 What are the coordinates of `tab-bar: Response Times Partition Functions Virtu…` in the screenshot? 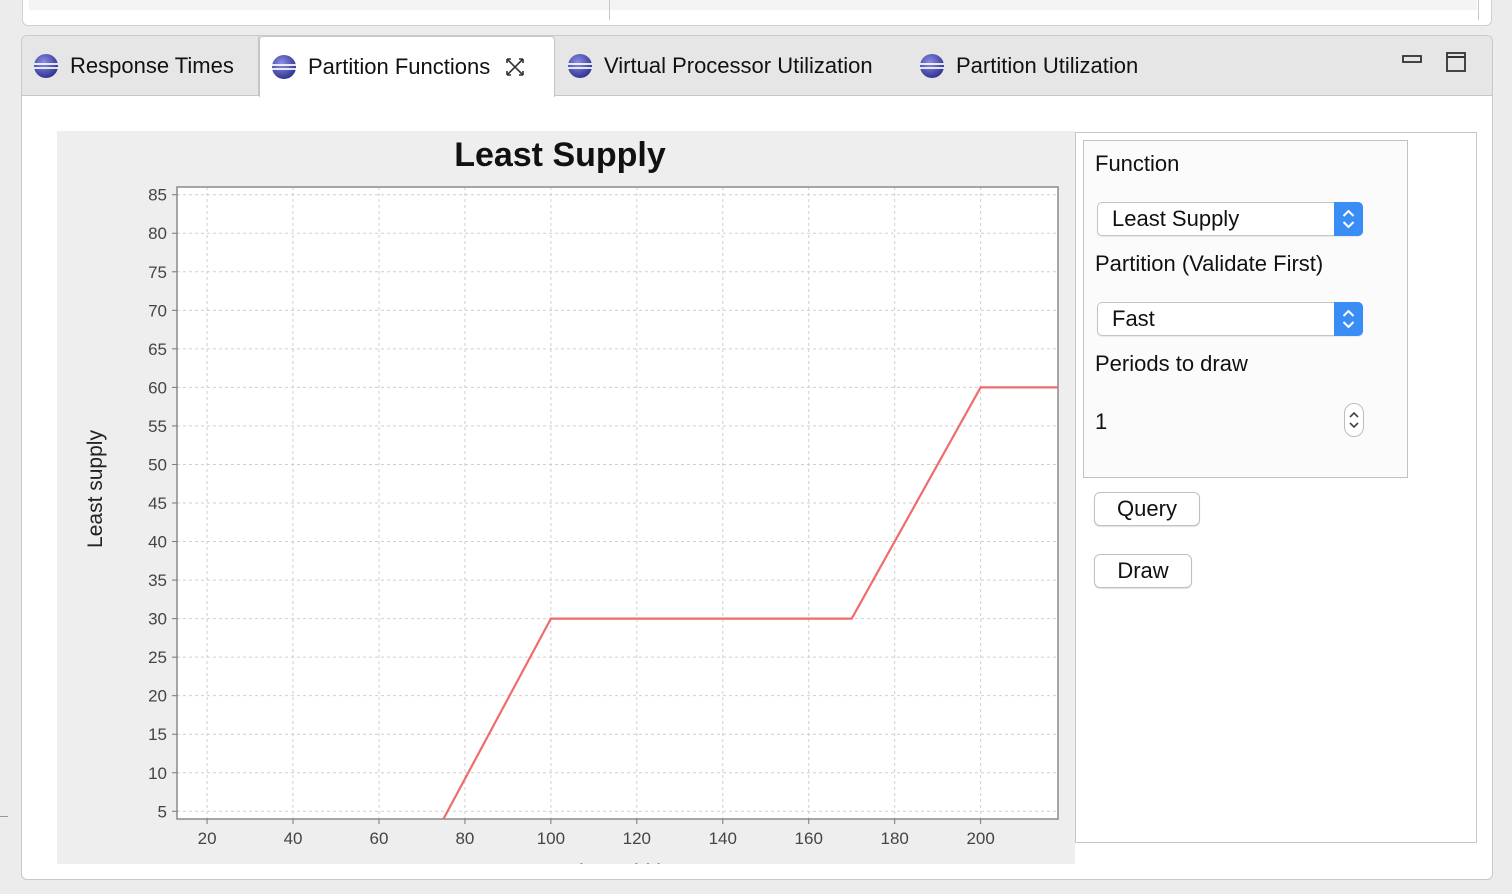 It's located at (757, 66).